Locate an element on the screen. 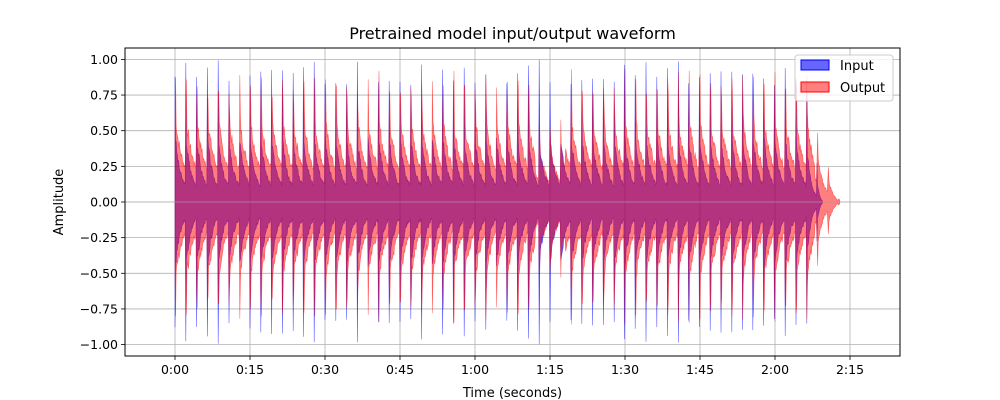 This screenshot has height=400, width=1000. x-tick-label: 0:30 is located at coordinates (325, 369).